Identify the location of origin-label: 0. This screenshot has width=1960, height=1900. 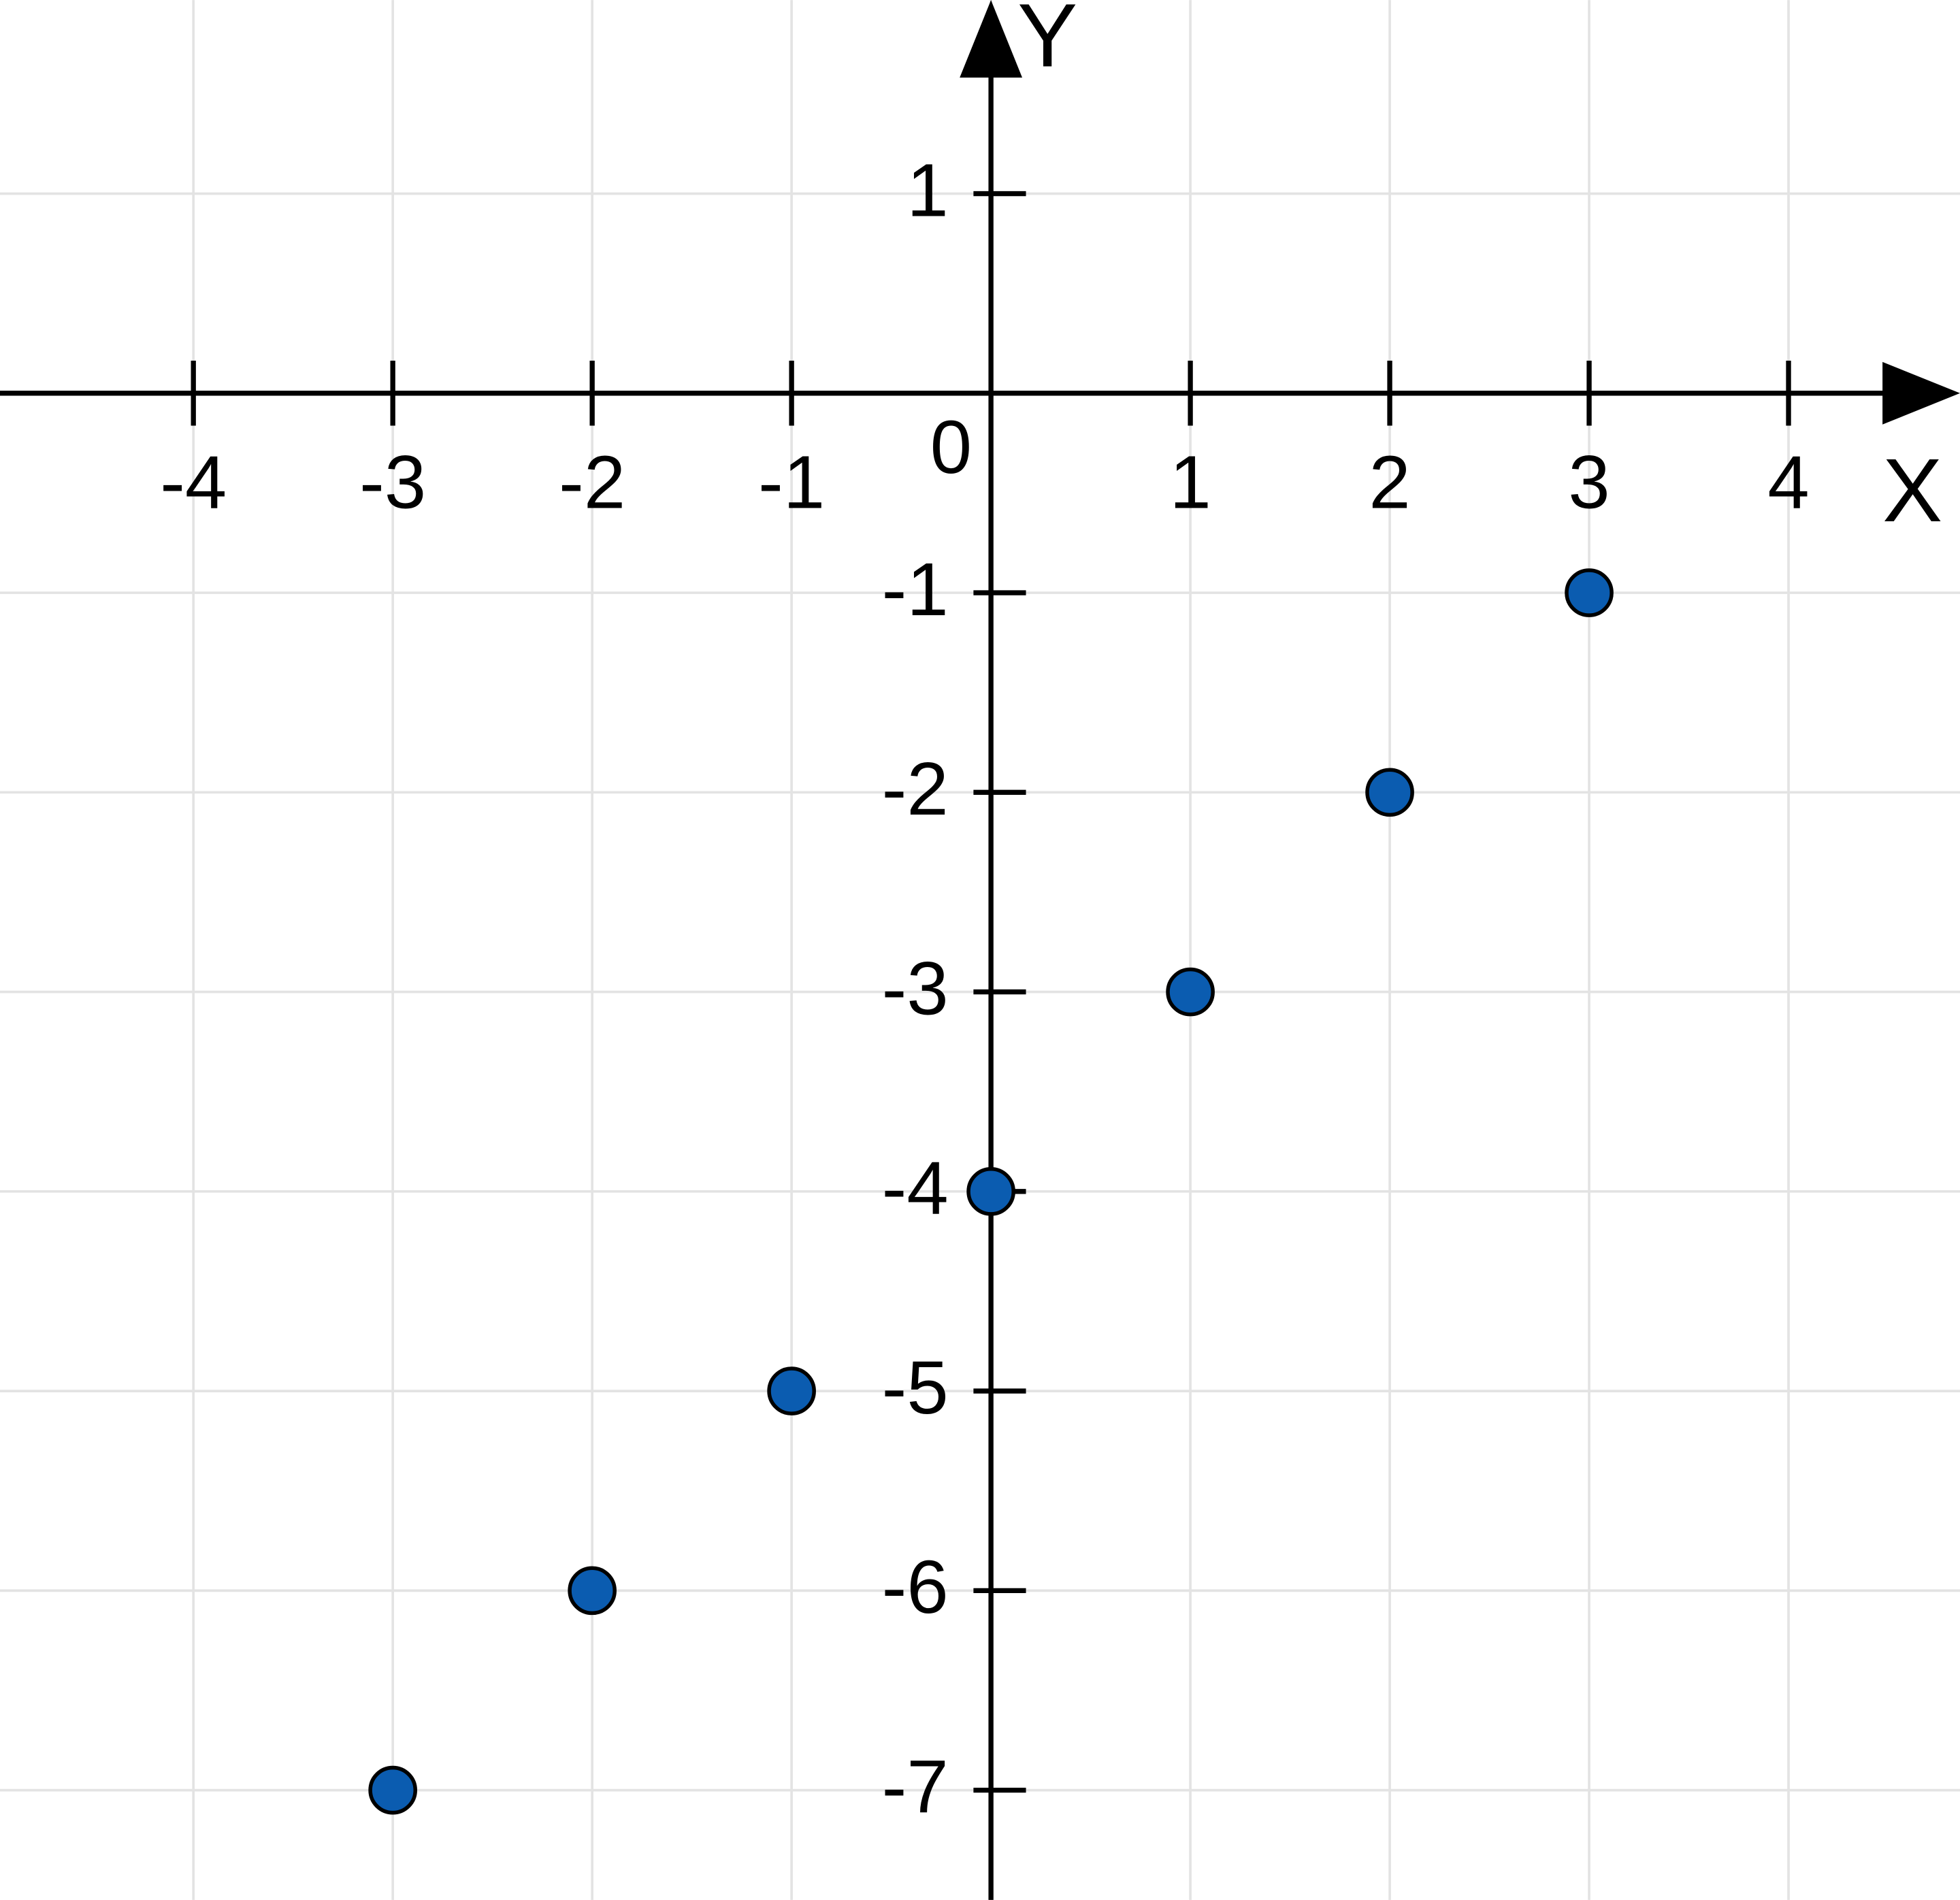
(951, 447).